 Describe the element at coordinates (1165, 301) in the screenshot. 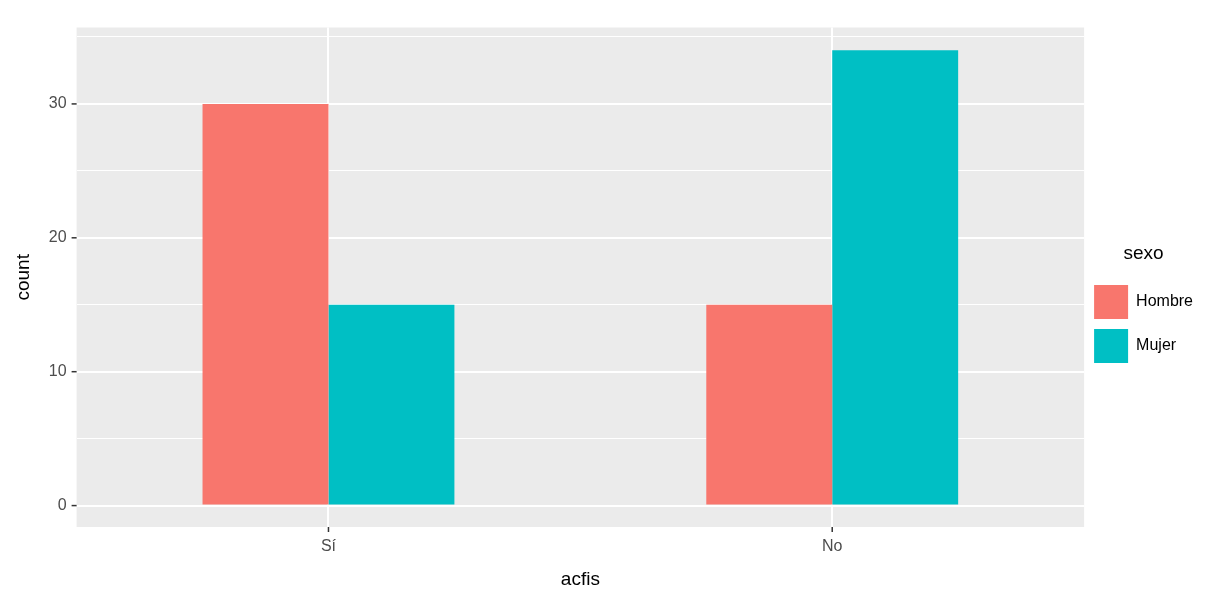

I see `legend-label: Hombre` at that location.